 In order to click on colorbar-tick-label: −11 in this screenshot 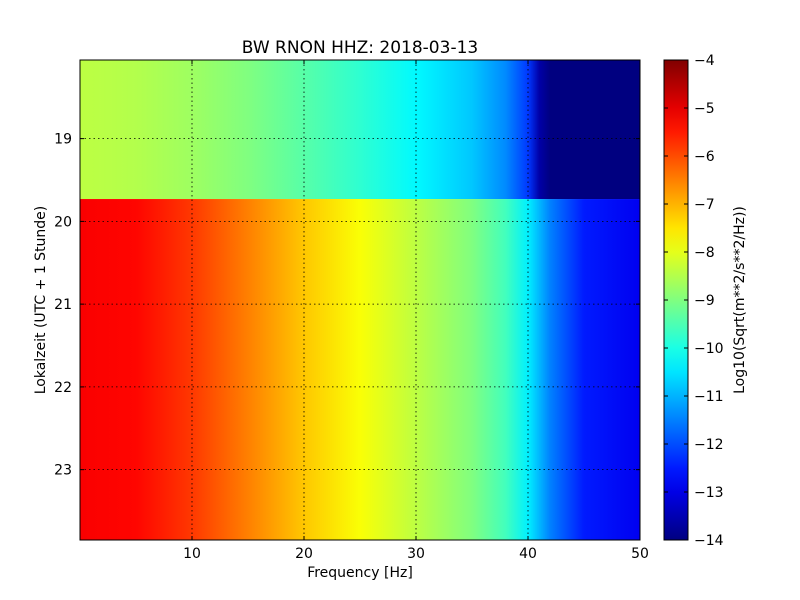, I will do `click(709, 397)`.